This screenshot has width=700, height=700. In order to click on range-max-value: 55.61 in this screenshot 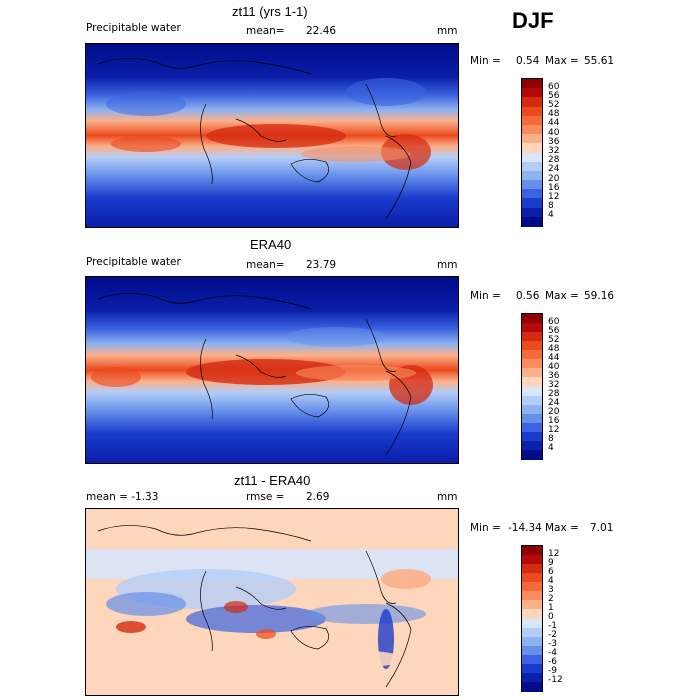, I will do `click(599, 61)`.